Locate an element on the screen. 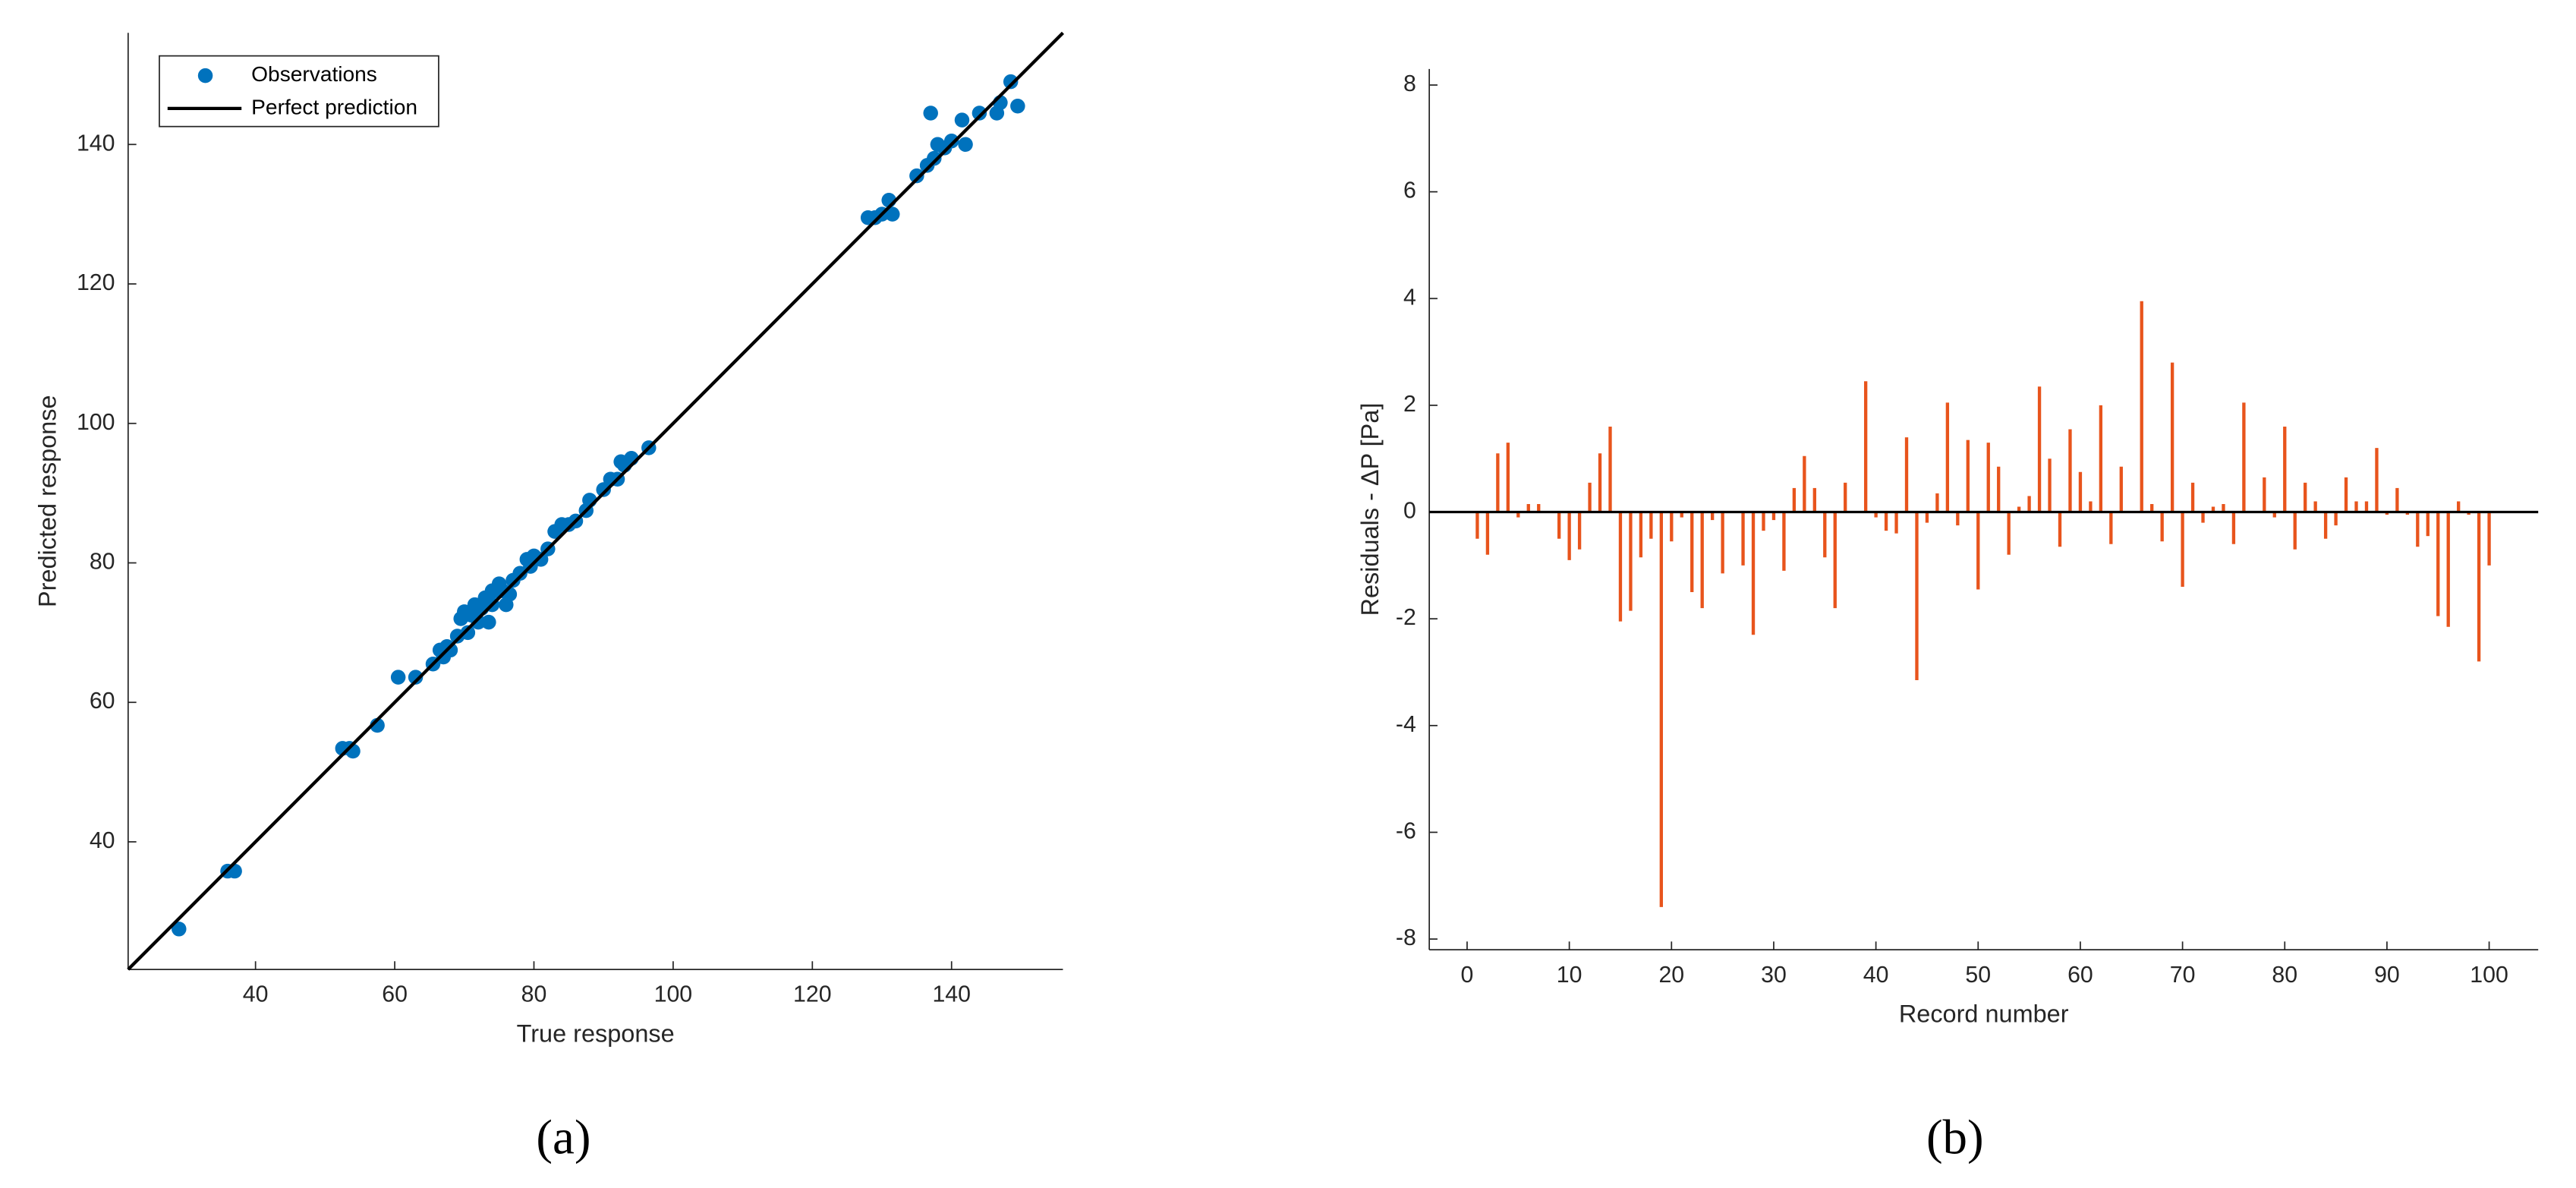 The width and height of the screenshot is (2576, 1188). legend-symbol is located at coordinates (205, 76).